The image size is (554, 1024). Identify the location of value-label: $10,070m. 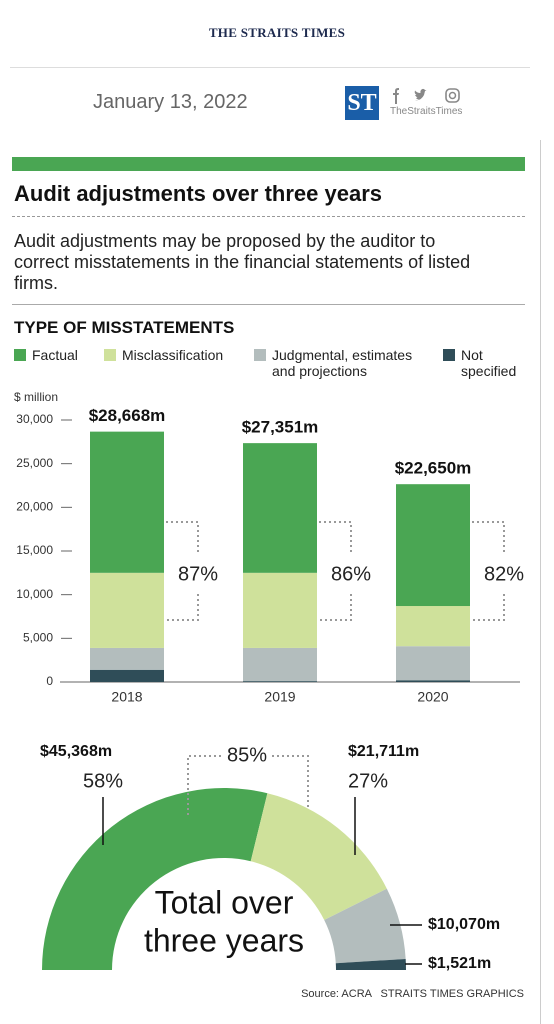
(464, 924).